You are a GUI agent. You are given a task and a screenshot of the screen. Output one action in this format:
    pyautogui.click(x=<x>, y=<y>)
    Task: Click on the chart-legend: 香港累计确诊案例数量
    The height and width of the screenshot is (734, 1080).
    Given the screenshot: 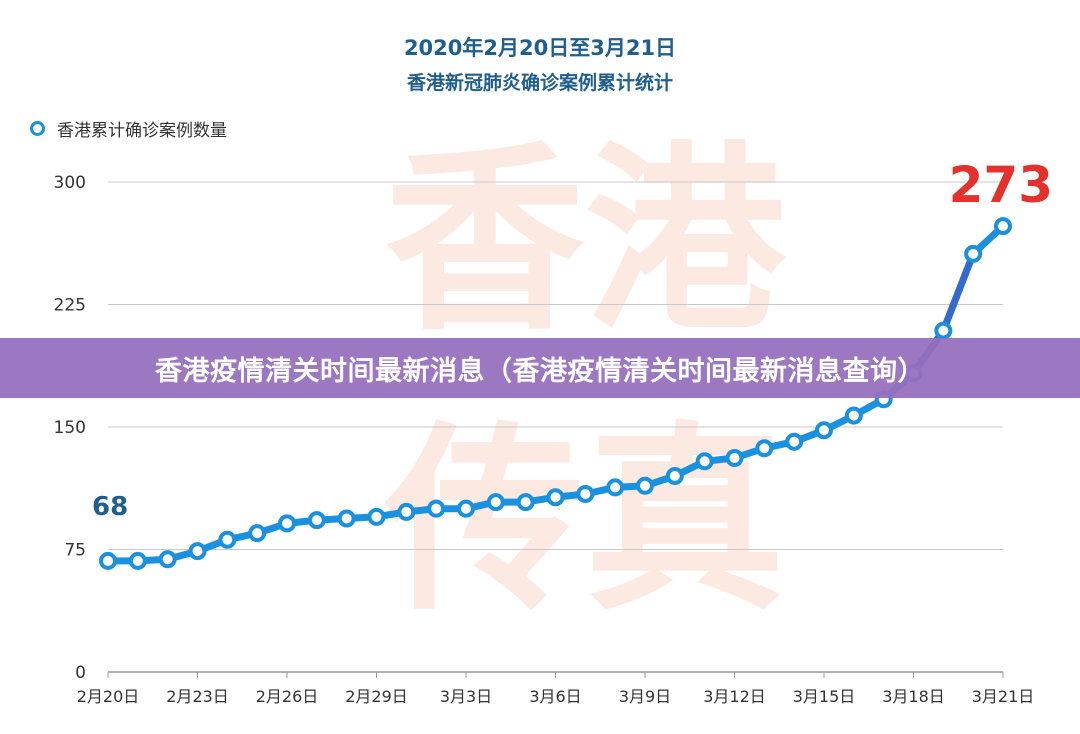 What is the action you would take?
    pyautogui.click(x=128, y=128)
    